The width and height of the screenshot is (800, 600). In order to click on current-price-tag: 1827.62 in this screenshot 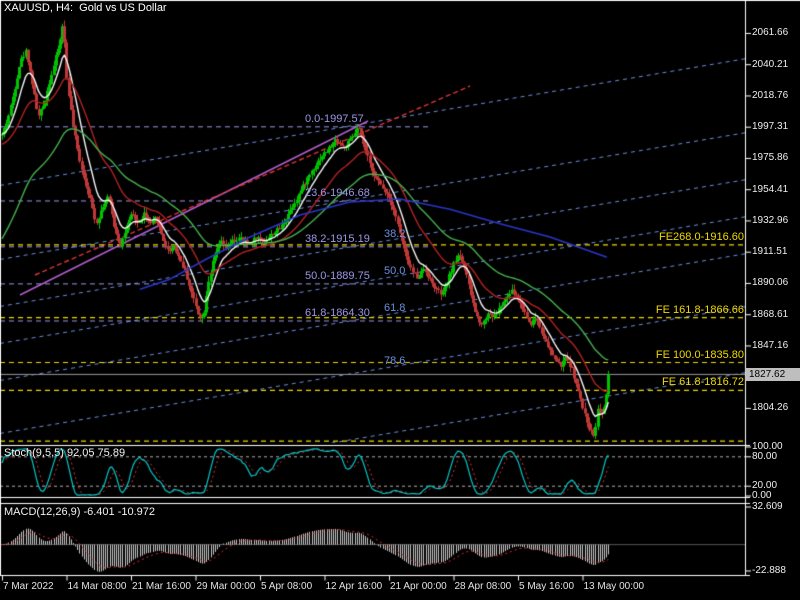, I will do `click(773, 374)`.